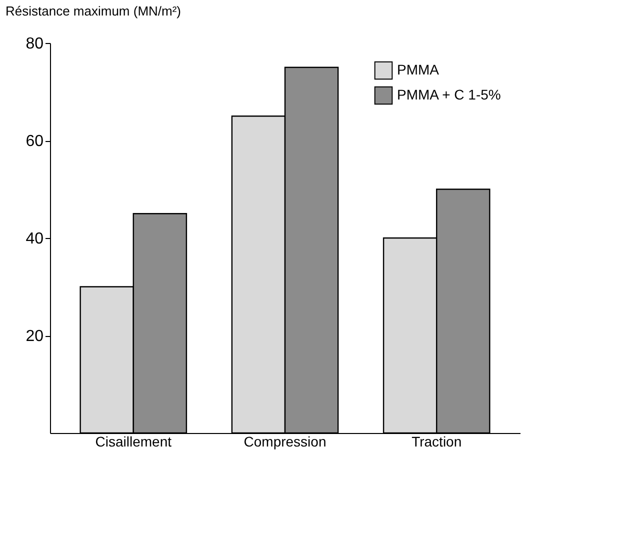  What do you see at coordinates (35, 44) in the screenshot?
I see `y-tick-label: 80` at bounding box center [35, 44].